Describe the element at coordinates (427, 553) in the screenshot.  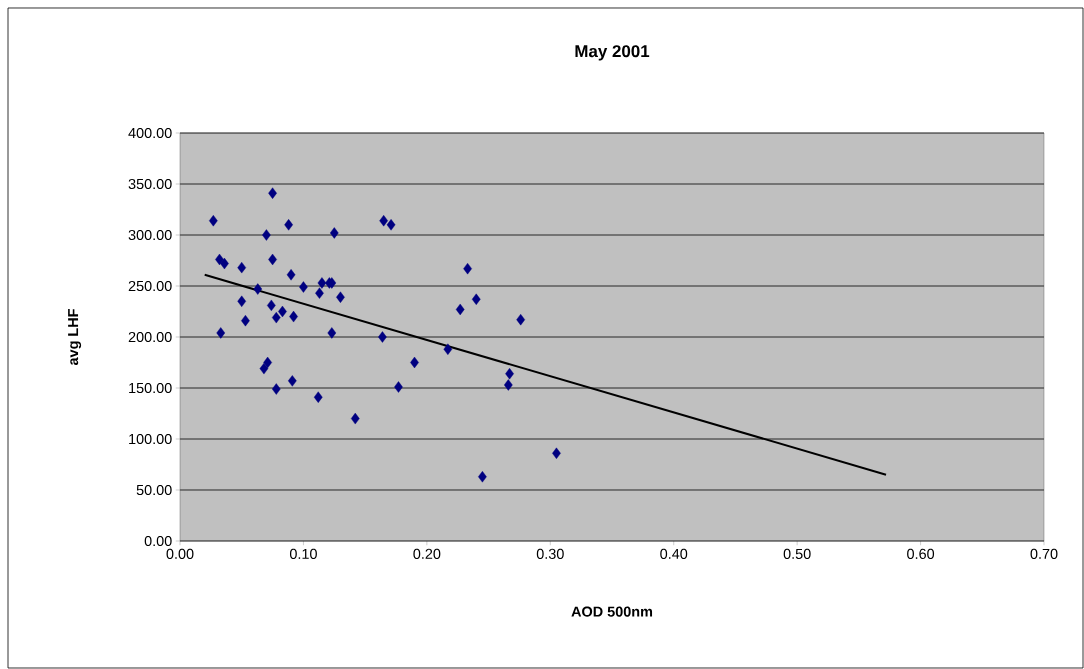
I see `x-tick-label: 0.20` at that location.